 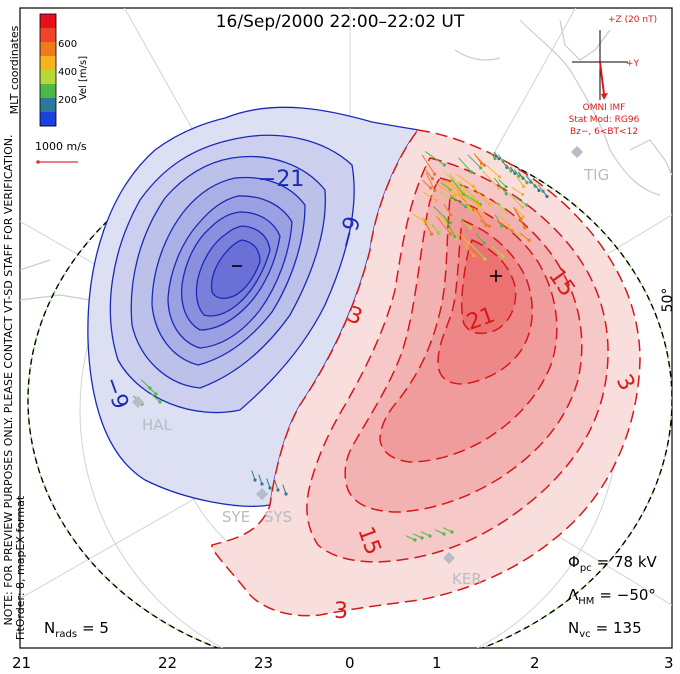 What do you see at coordinates (263, 663) in the screenshot?
I see `mlt-tick-label: 23` at bounding box center [263, 663].